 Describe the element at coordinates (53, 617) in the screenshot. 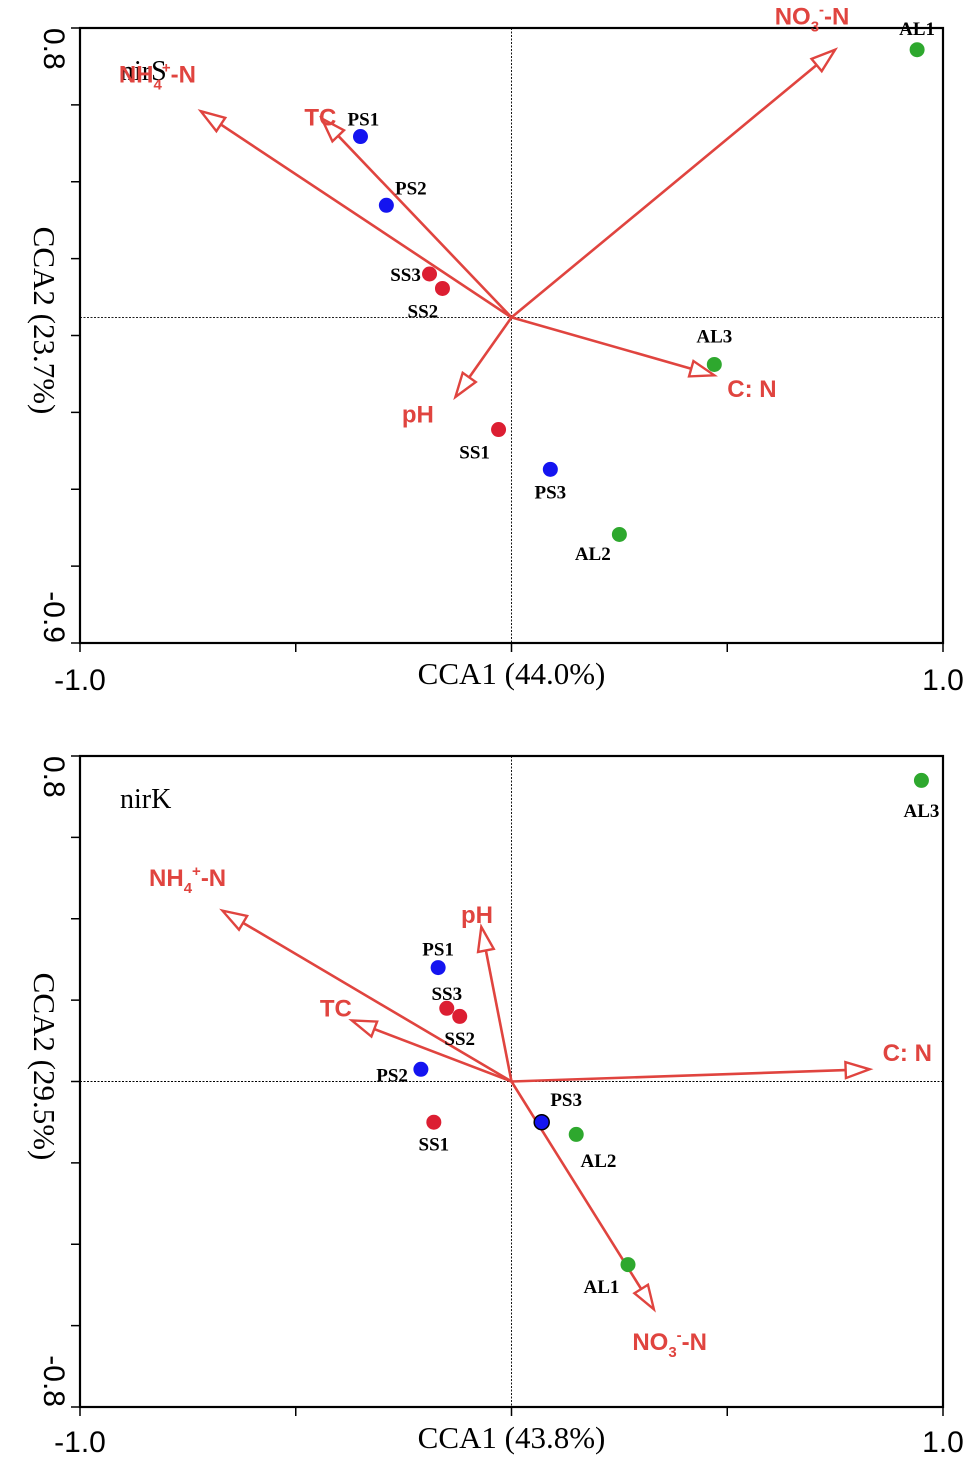

I see `y-tick-label: -0.9` at that location.